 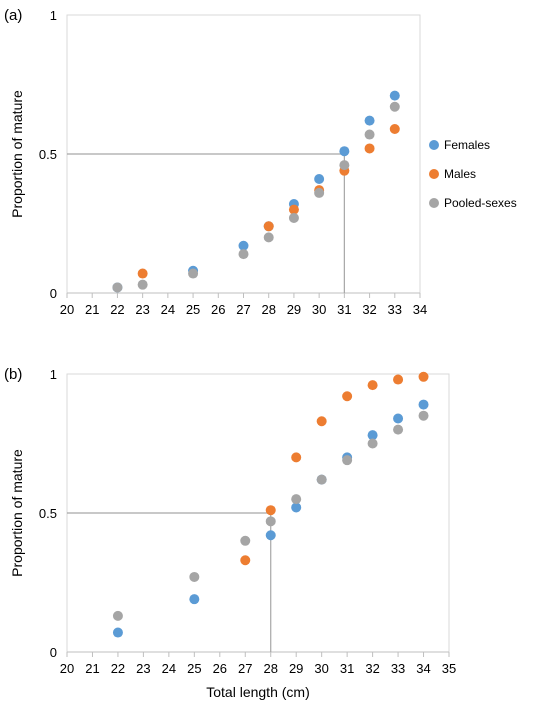 I want to click on legend-label-pooled-sexes: Pooled-sexes, so click(x=480, y=203).